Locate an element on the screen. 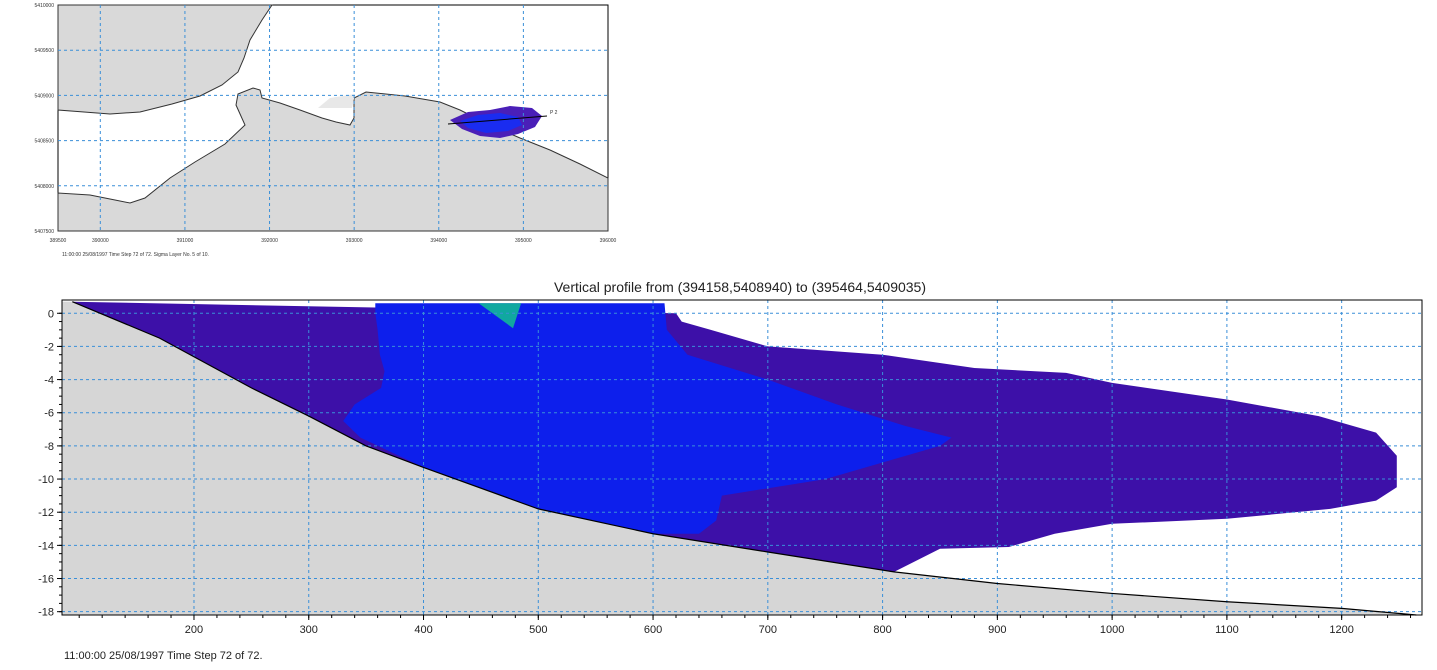 The width and height of the screenshot is (1437, 670). map-y-tick-label: 5410000 is located at coordinates (45, 6).